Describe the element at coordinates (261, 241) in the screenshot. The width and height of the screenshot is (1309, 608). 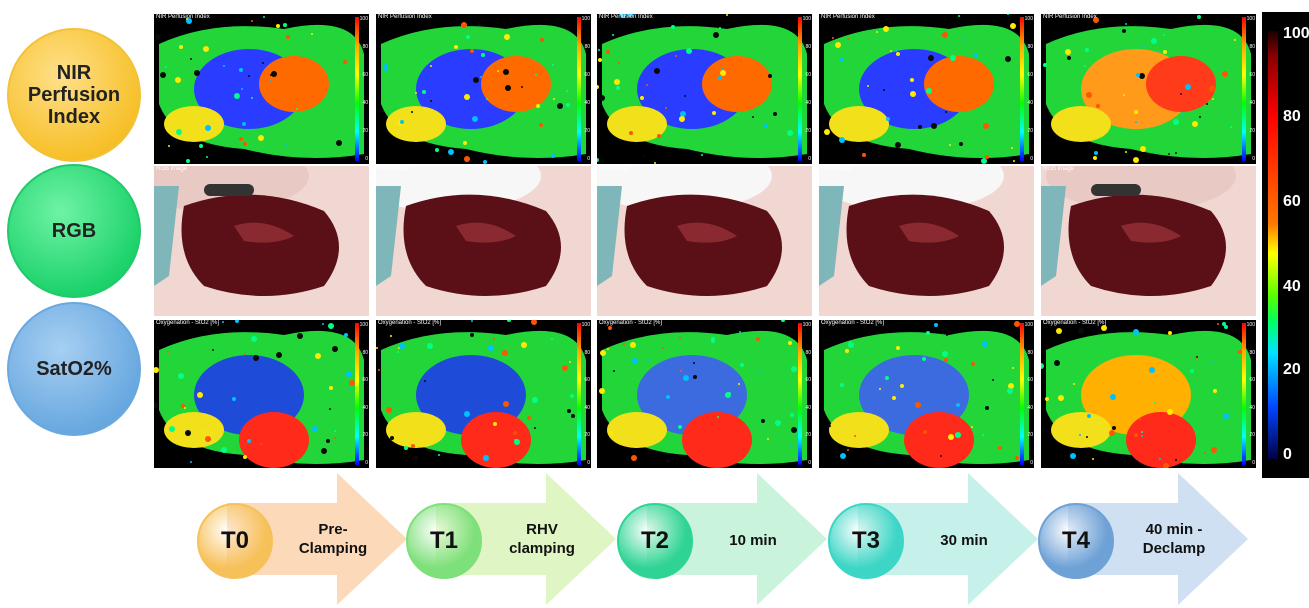
I see `rgb-panel-t0: RGB image` at that location.